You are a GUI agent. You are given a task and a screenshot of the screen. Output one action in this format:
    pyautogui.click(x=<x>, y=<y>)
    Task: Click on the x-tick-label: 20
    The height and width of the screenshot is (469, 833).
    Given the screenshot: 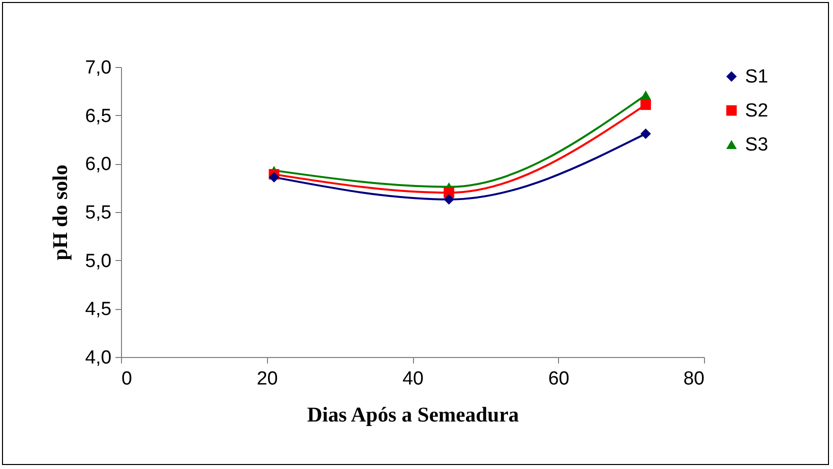 What is the action you would take?
    pyautogui.click(x=267, y=379)
    